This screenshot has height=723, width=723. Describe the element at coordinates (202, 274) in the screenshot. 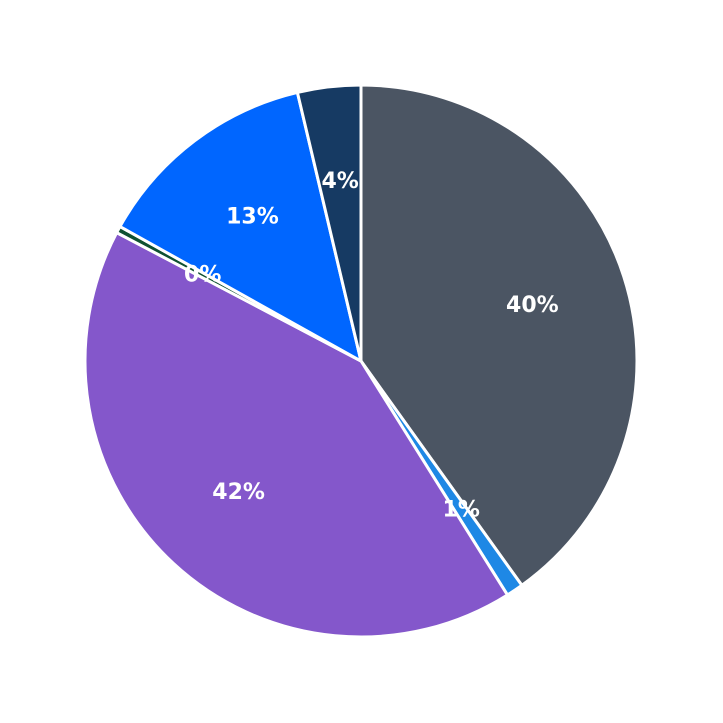

I see `data-label: 0%` at that location.